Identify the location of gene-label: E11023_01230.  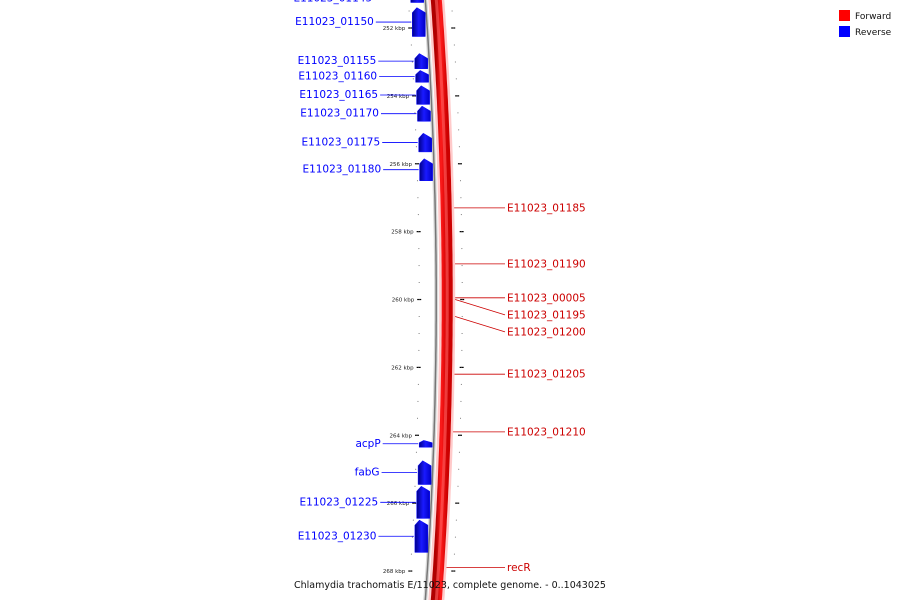
(337, 536).